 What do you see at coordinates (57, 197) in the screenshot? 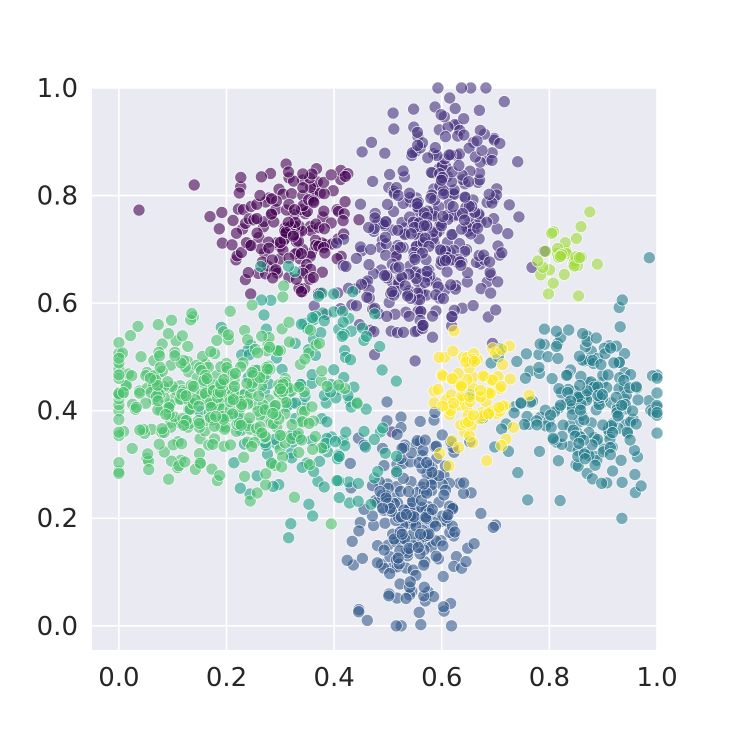
I see `y-tick-label: 0.8` at bounding box center [57, 197].